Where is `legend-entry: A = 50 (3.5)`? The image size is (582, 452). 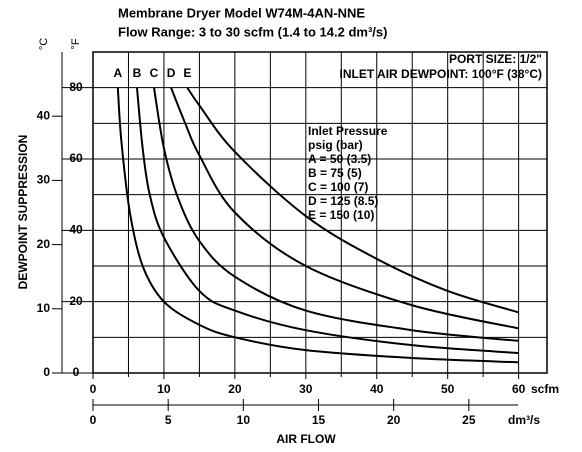 legend-entry: A = 50 (3.5) is located at coordinates (339, 159).